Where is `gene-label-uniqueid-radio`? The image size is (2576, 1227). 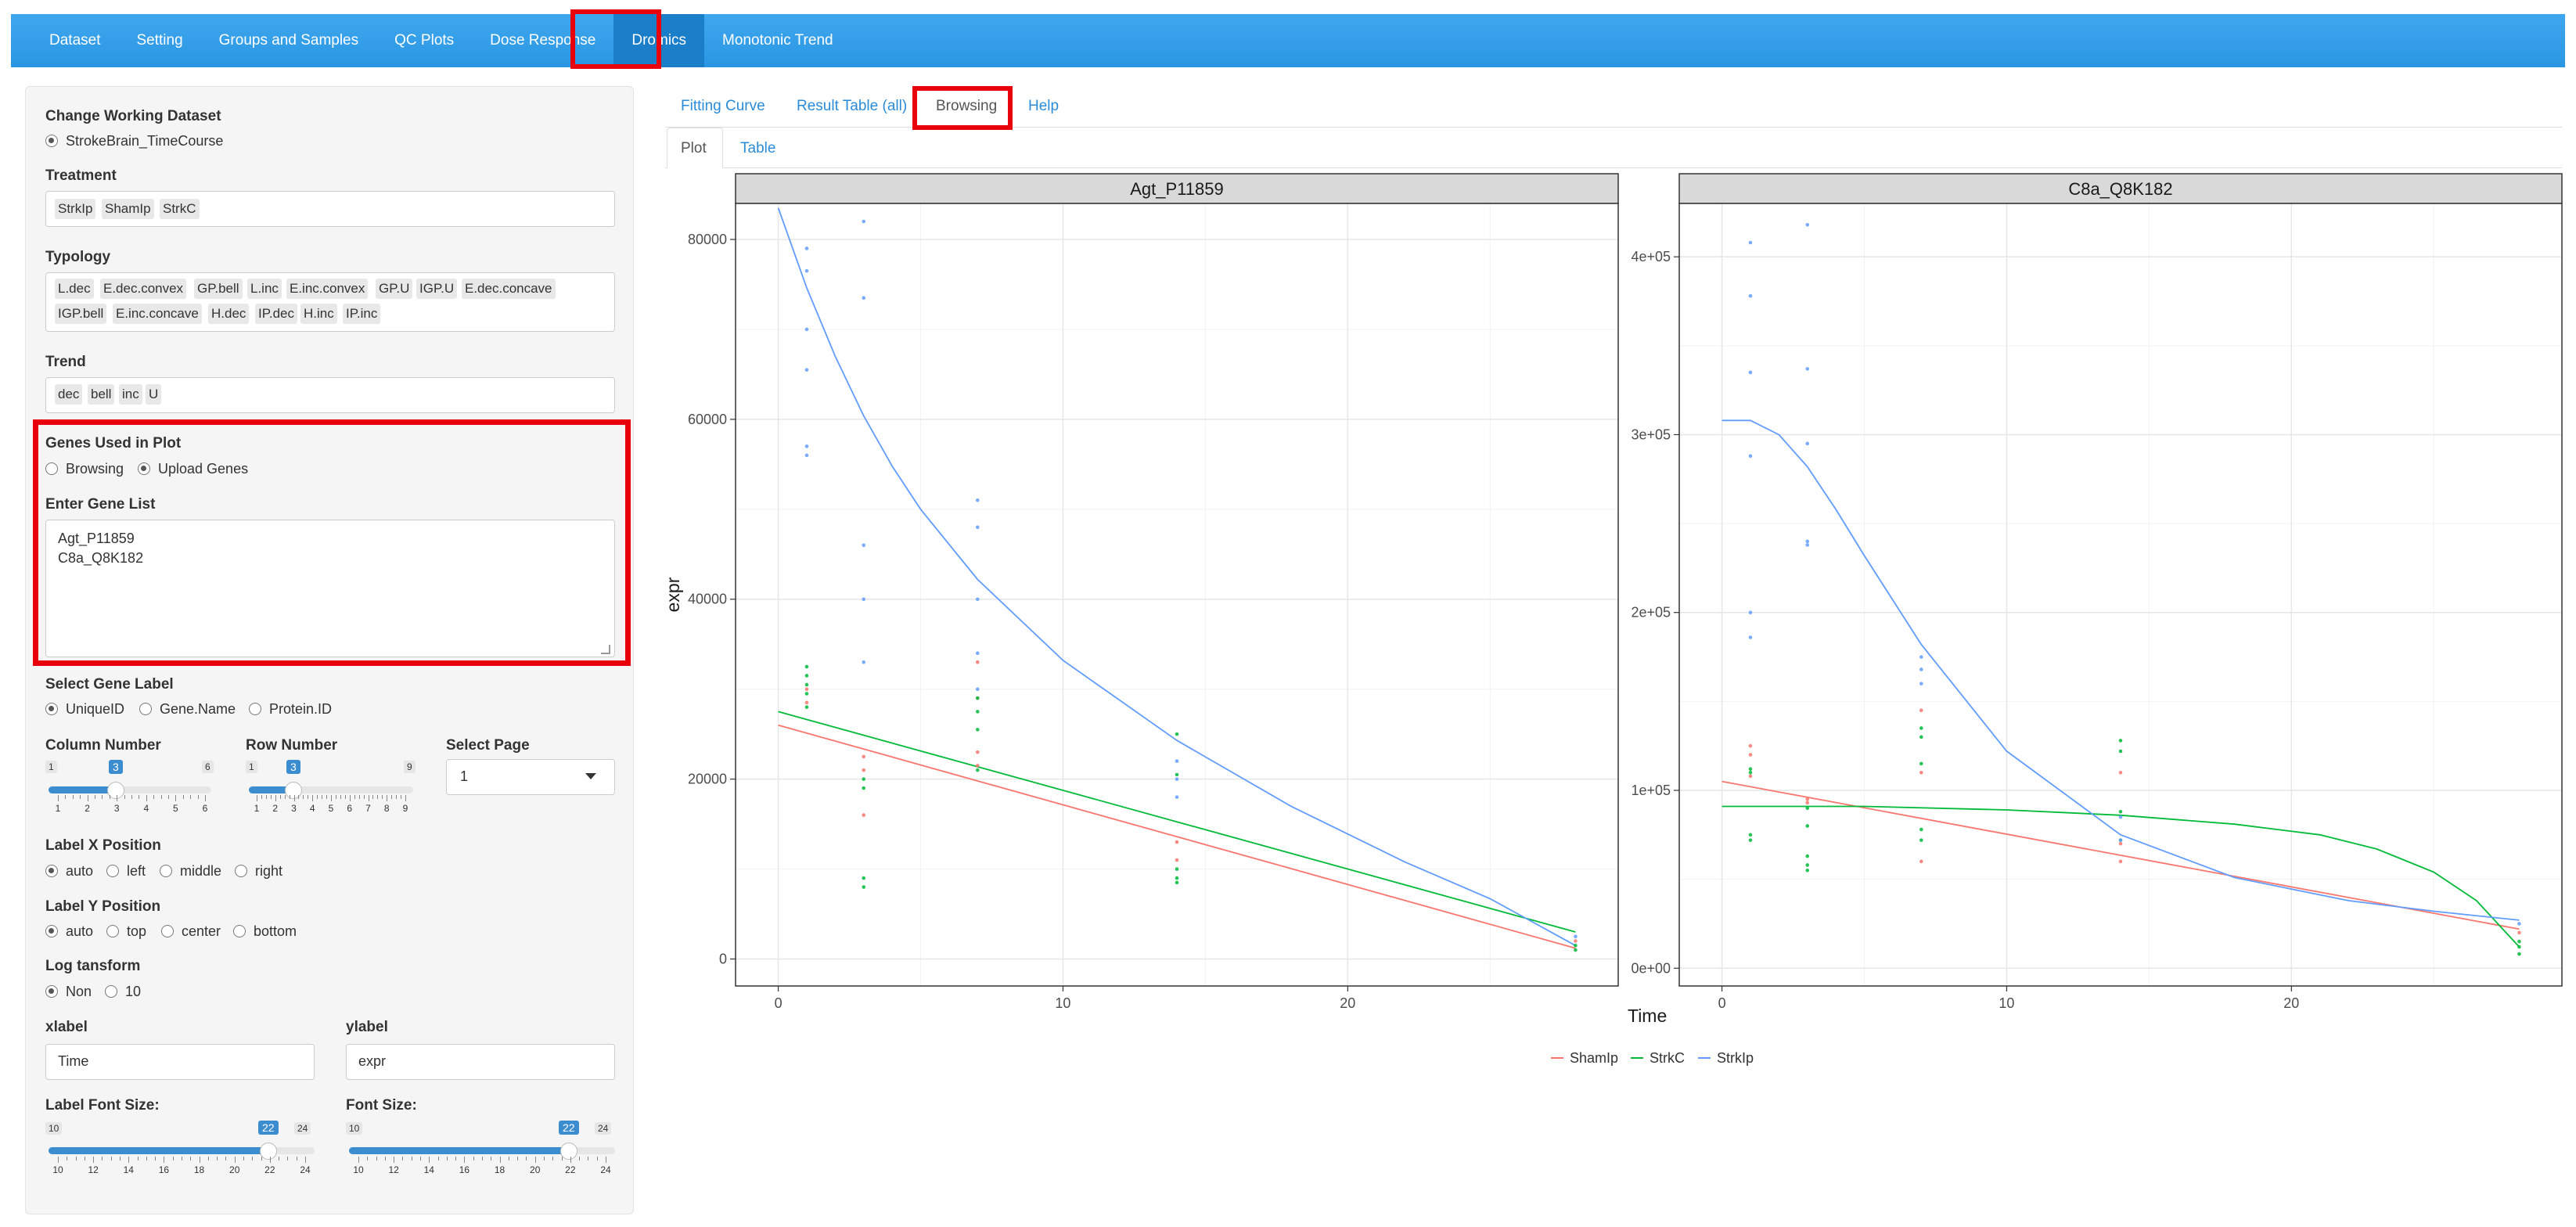
gene-label-uniqueid-radio is located at coordinates (52, 709).